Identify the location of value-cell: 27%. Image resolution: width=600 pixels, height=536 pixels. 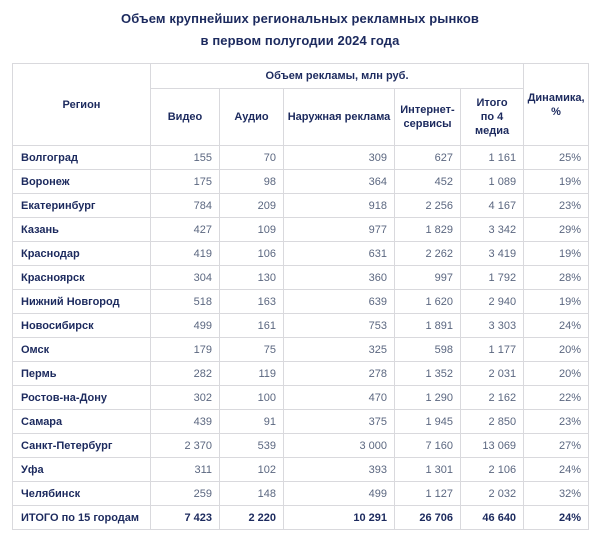
(556, 445).